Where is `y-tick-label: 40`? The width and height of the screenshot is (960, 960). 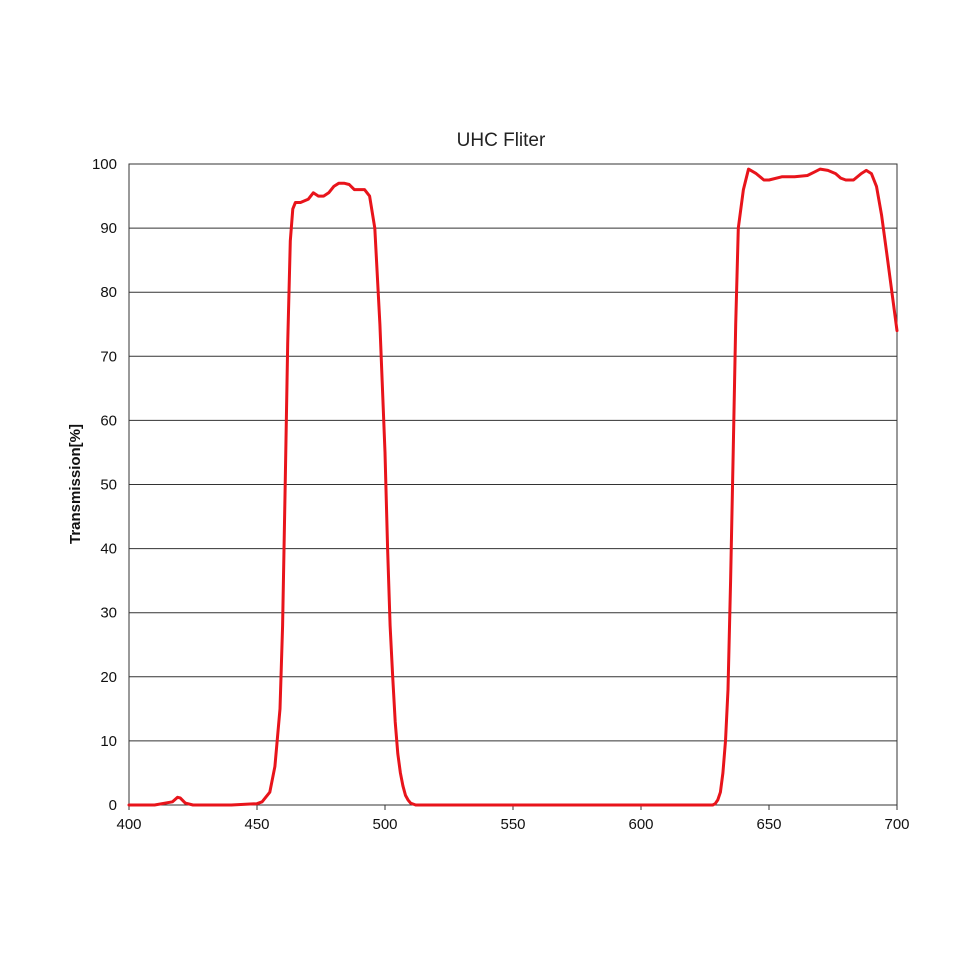 y-tick-label: 40 is located at coordinates (108, 549).